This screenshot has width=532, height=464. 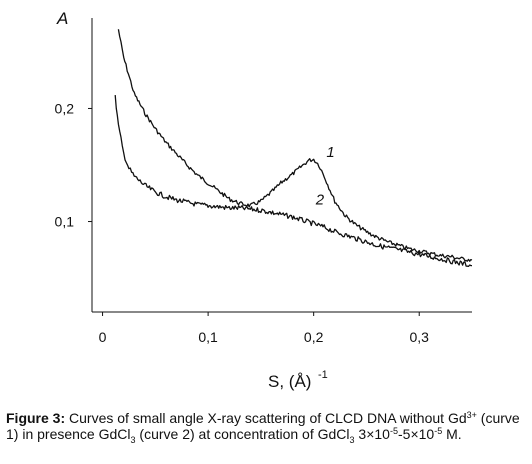 What do you see at coordinates (289, 381) in the screenshot?
I see `x-axis-label-main: S, (Å)` at bounding box center [289, 381].